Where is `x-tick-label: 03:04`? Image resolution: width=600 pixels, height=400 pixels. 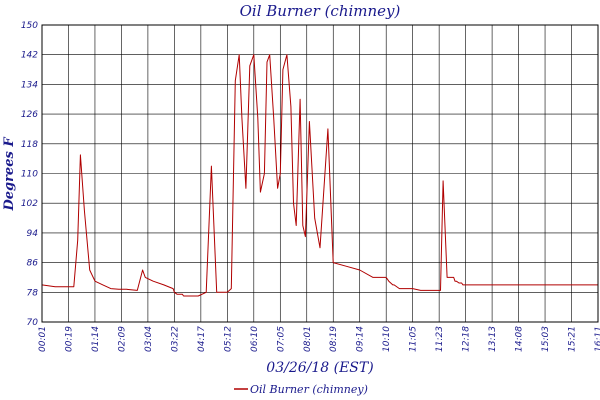
x-tick-label: 03:04 is located at coordinates (149, 339).